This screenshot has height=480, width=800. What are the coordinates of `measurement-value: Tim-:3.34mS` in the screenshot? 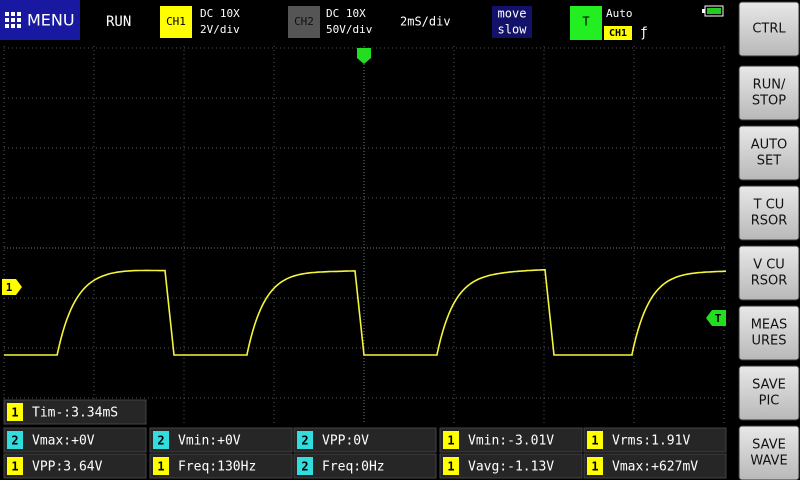 It's located at (75, 413).